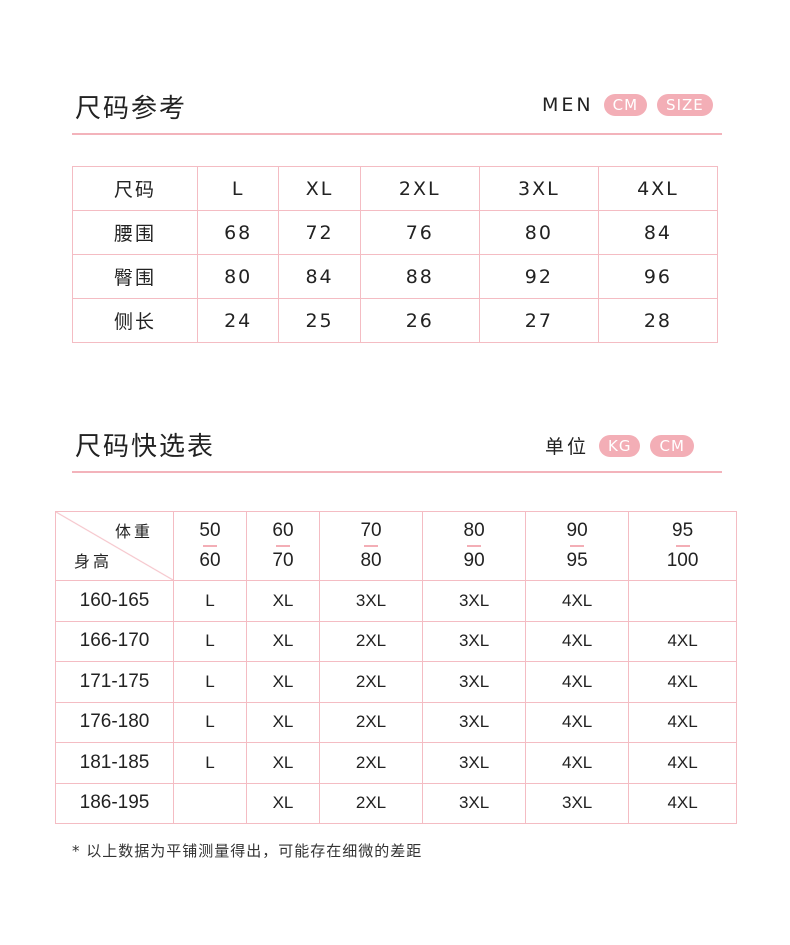  Describe the element at coordinates (135, 320) in the screenshot. I see `row-header: 侧长` at that location.